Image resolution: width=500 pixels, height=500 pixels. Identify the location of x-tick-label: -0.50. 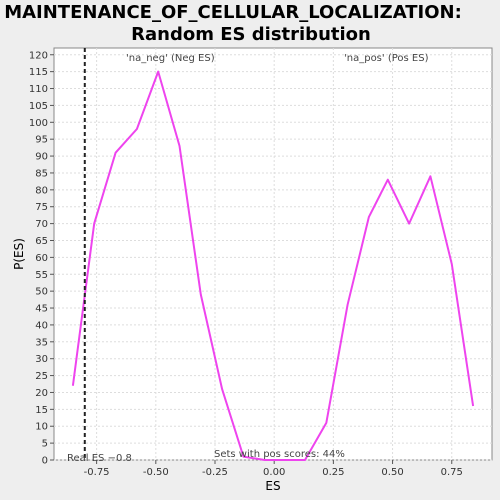
(156, 472).